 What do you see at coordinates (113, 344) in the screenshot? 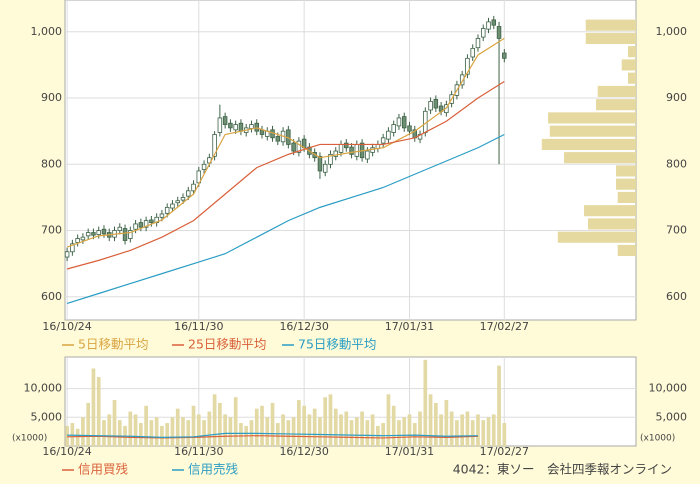
I see `legend-label: 5日移動平均` at bounding box center [113, 344].